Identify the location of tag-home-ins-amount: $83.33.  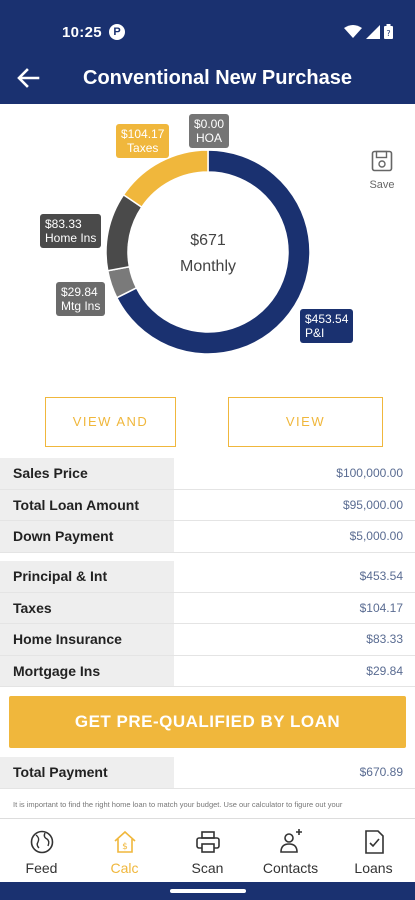
(63, 224).